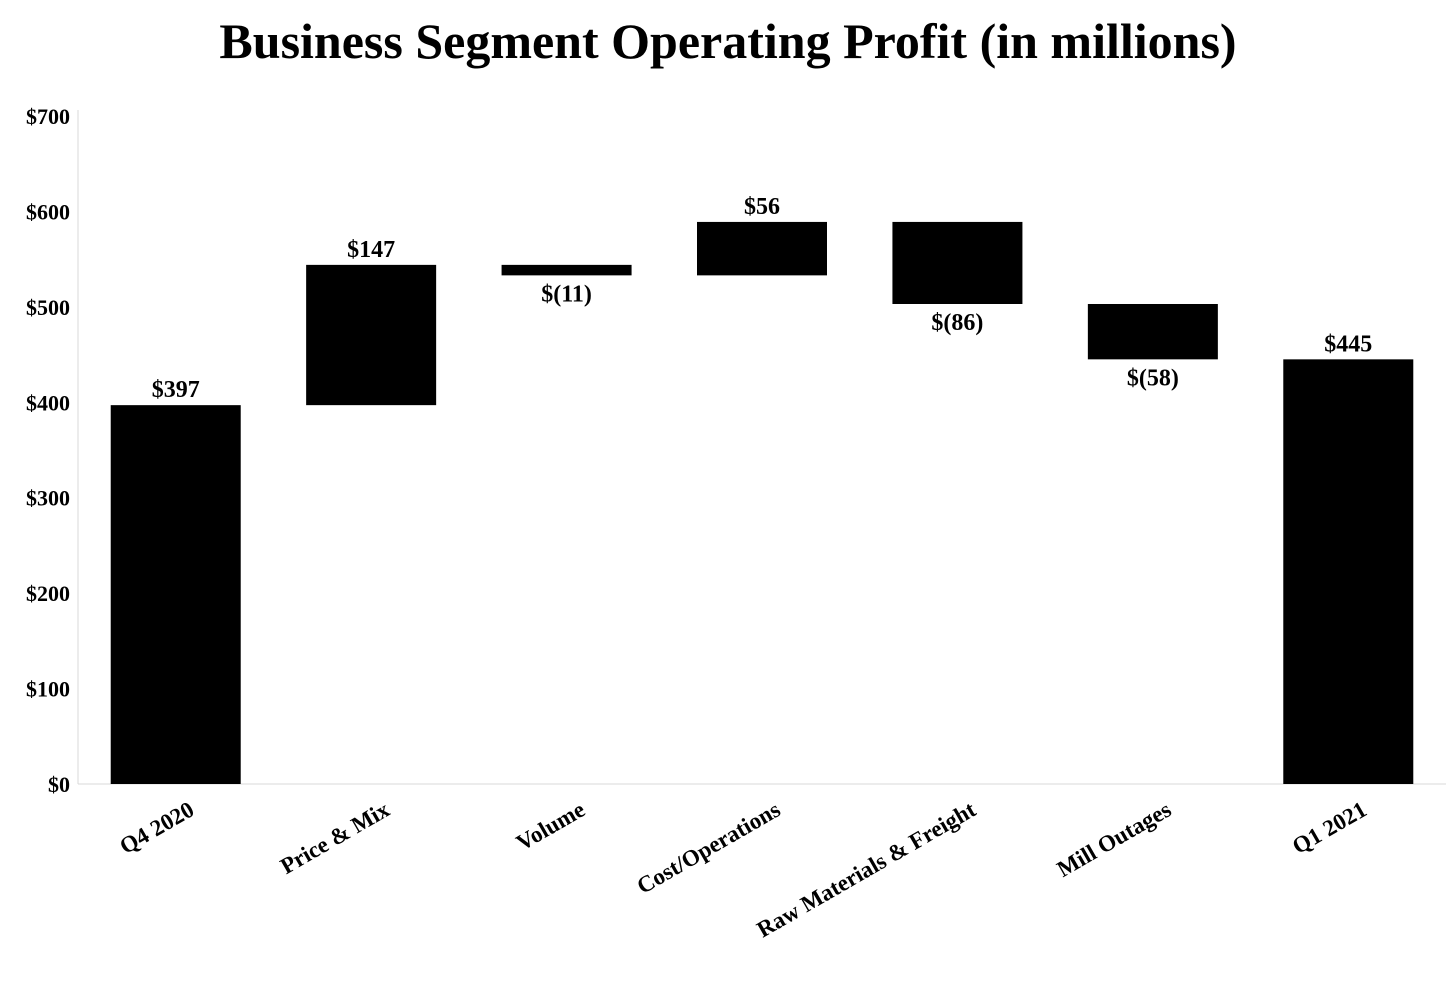  What do you see at coordinates (867, 870) in the screenshot?
I see `category-label-4: Raw Materials & Freight` at bounding box center [867, 870].